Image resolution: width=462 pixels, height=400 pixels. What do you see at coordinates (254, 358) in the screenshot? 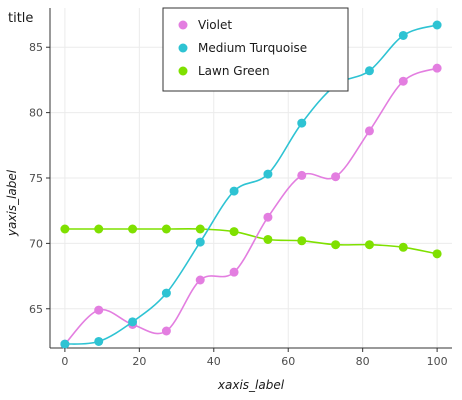
I see `x-tick-labels: 0 20 40 60 80 100` at bounding box center [254, 358].